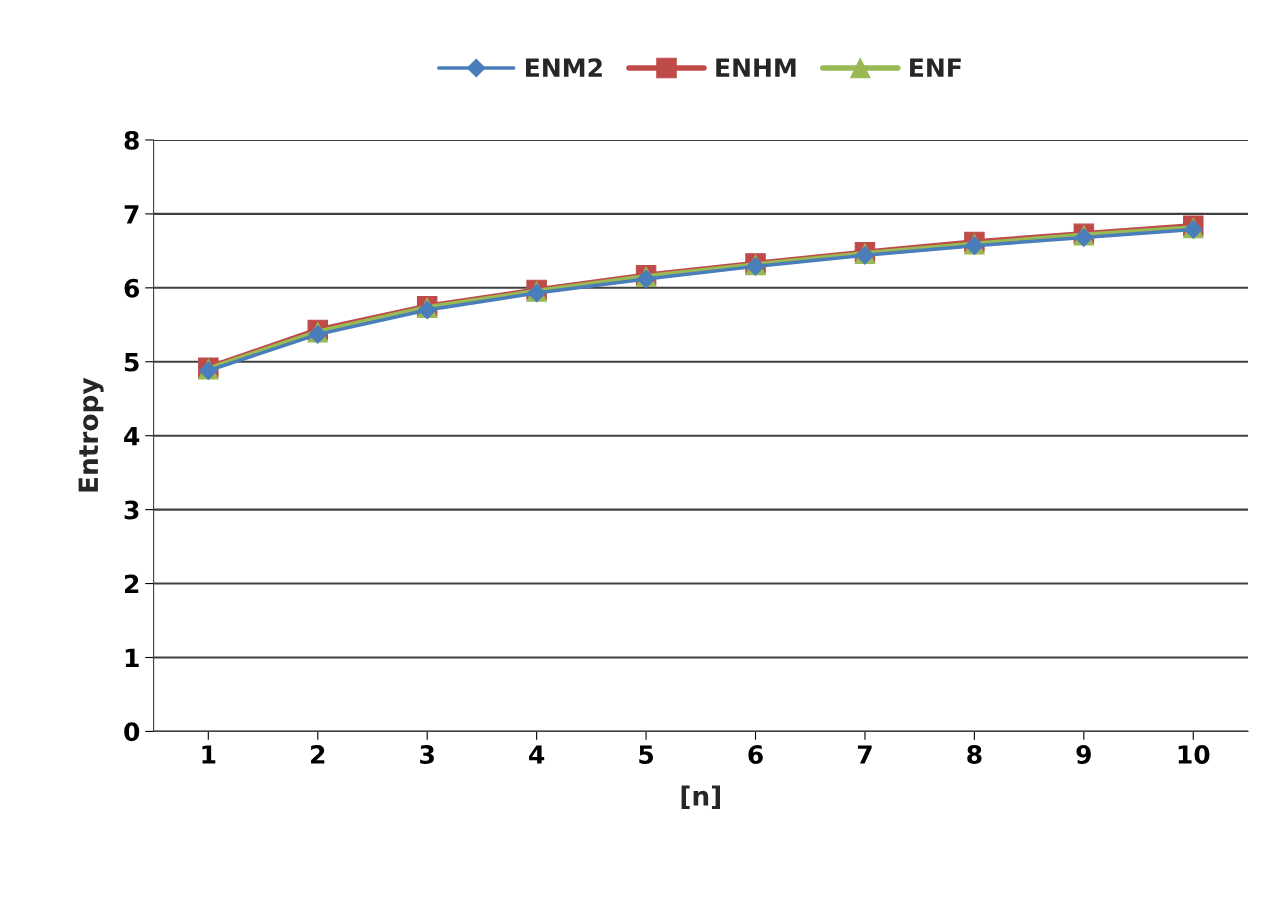  Describe the element at coordinates (756, 67) in the screenshot. I see `legend-label: ENHM` at that location.